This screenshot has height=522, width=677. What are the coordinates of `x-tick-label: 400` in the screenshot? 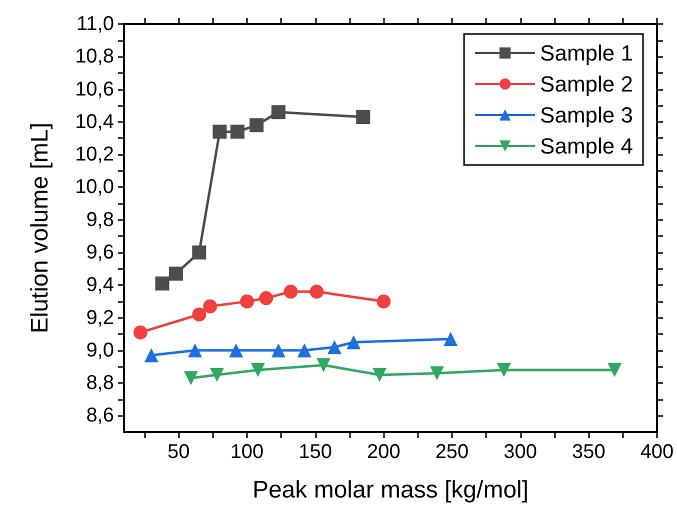 It's located at (657, 452).